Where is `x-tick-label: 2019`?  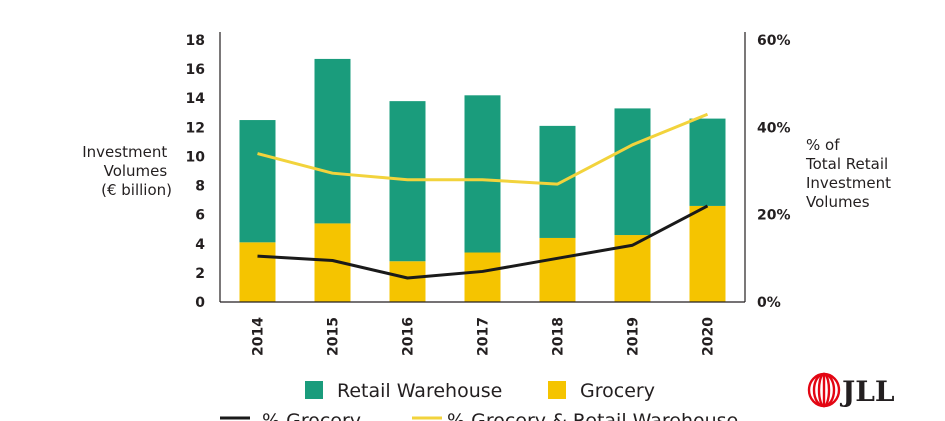
x-tick-label: 2019 is located at coordinates (634, 336).